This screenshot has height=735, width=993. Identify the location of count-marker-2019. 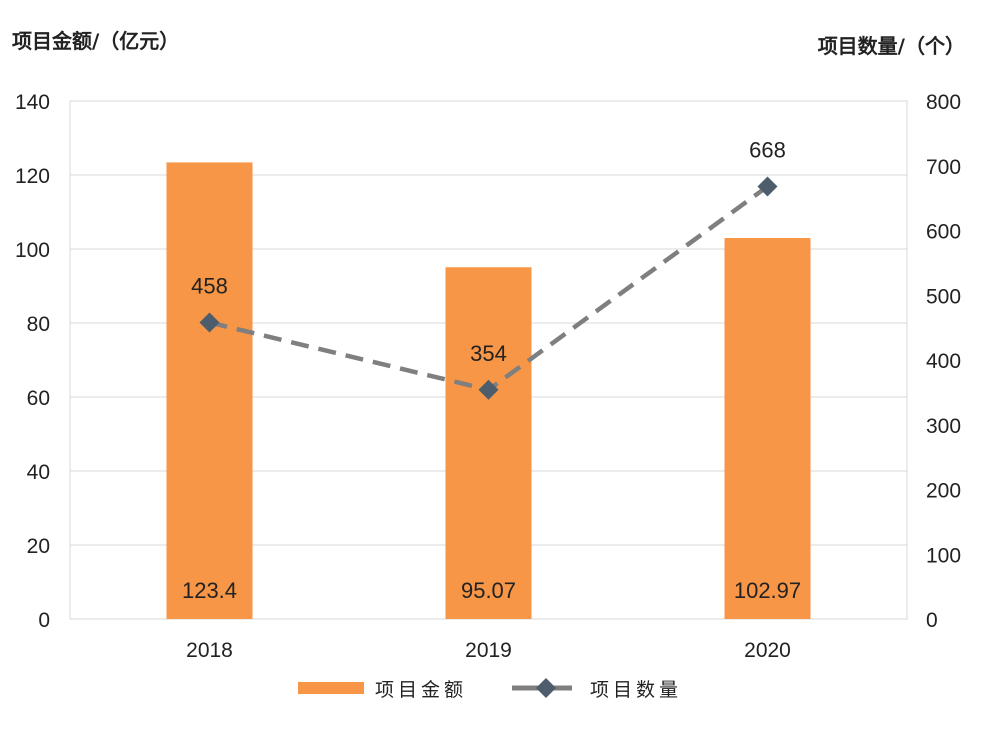
(488, 389).